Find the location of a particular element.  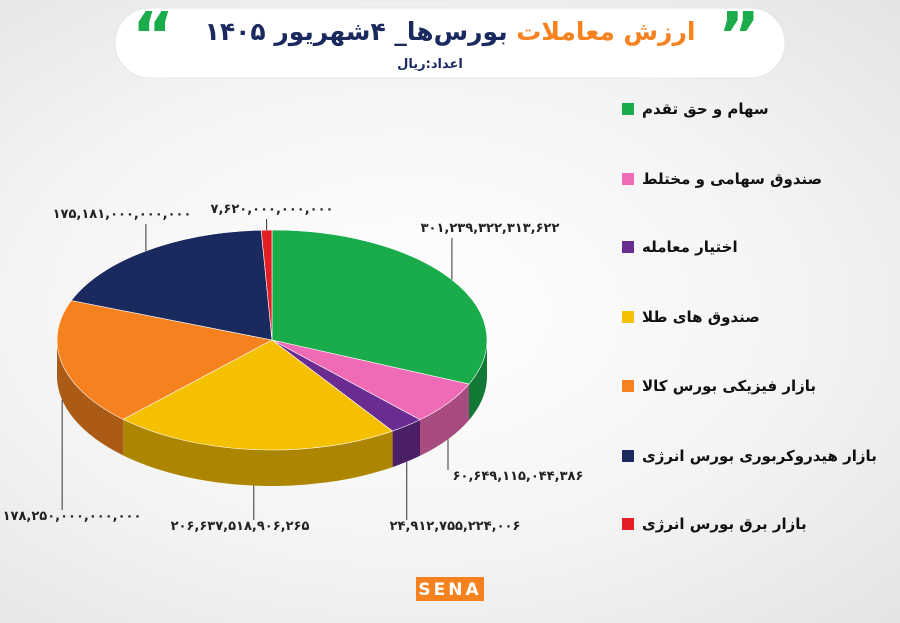

logo-box is located at coordinates (450, 589).